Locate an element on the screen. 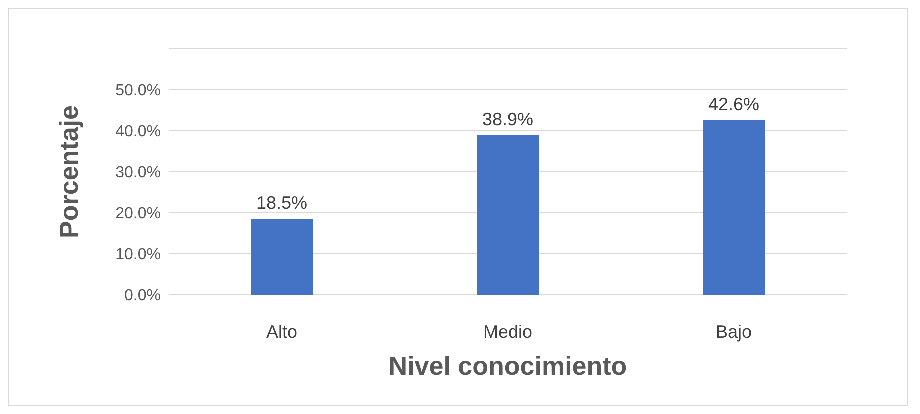 The height and width of the screenshot is (414, 920). y-tick-label: 0.0% is located at coordinates (142, 296).